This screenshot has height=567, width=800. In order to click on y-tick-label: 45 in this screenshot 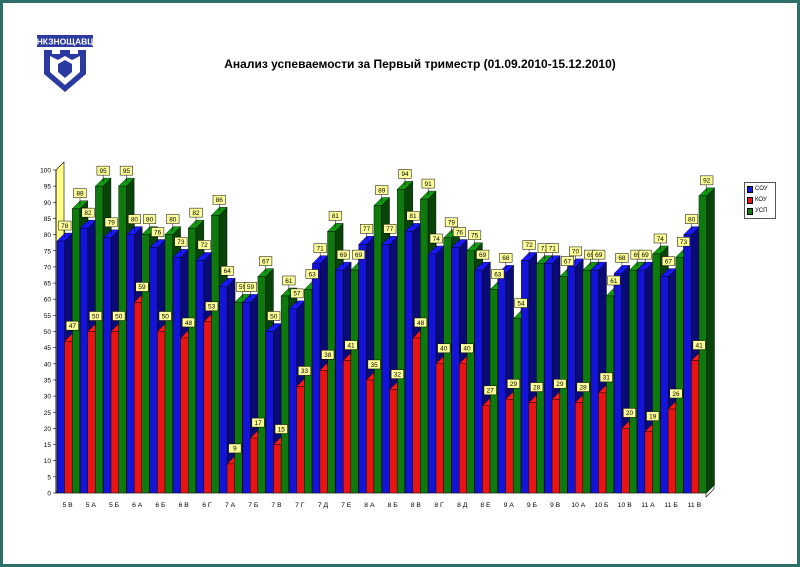, I will do `click(48, 348)`.